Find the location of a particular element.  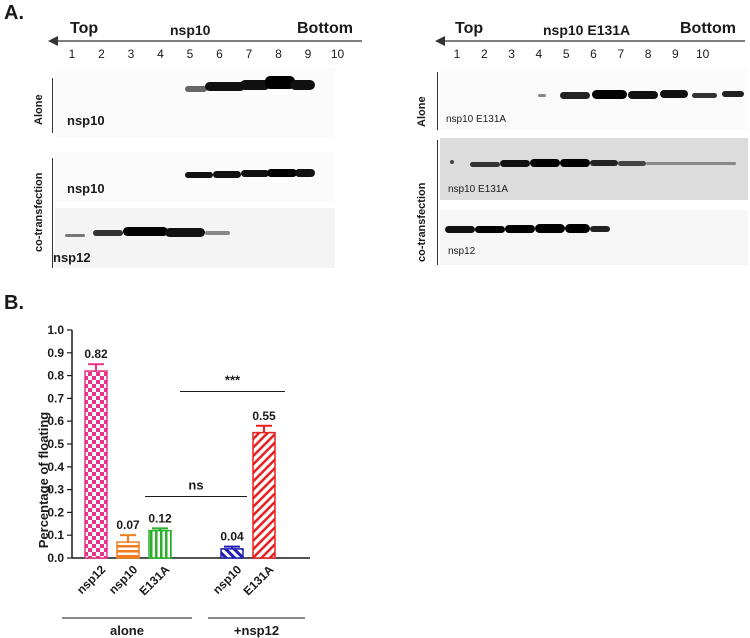

y-tick-label: 0.2 is located at coordinates (55, 512).